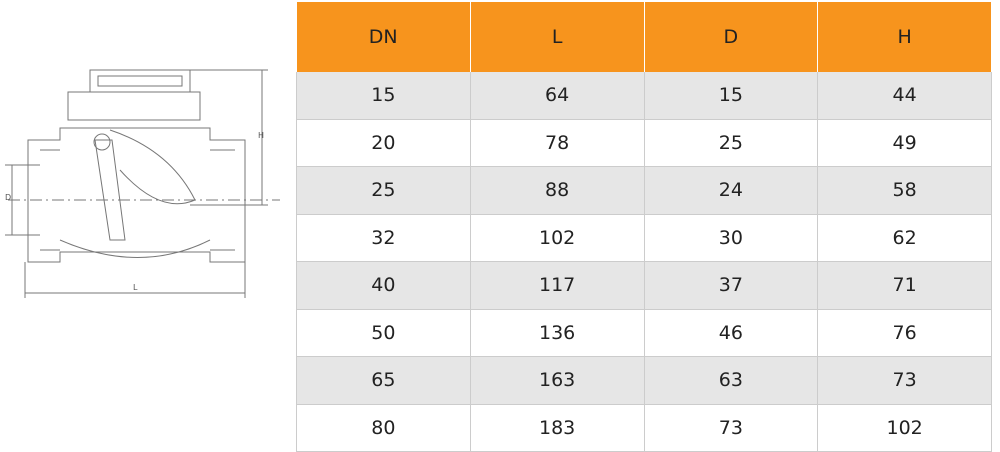 The height and width of the screenshot is (452, 1000). Describe the element at coordinates (383, 37) in the screenshot. I see `header-cell: DN` at that location.